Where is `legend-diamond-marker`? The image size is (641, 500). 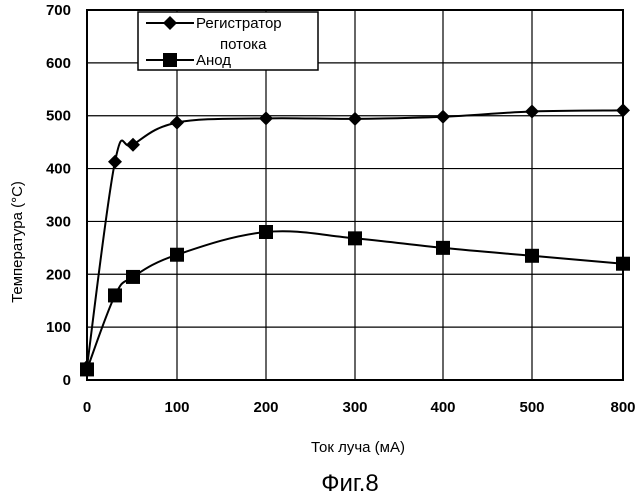
legend-diamond-marker is located at coordinates (170, 23).